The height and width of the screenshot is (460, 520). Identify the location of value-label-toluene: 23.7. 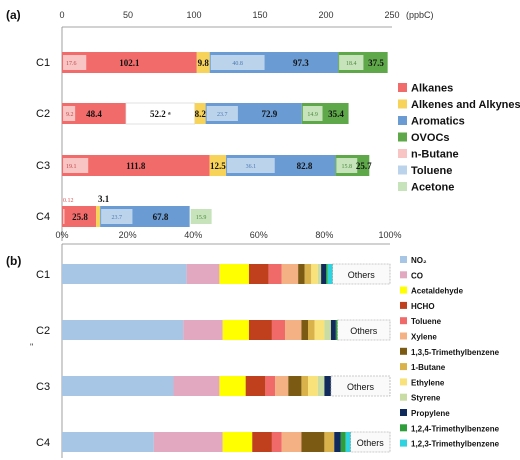
(117, 218).